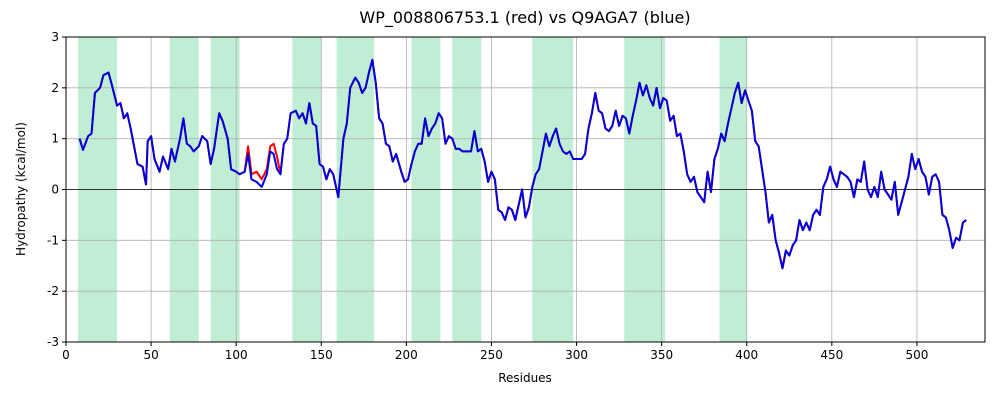  I want to click on y-tick-label: 3, so click(55, 37).